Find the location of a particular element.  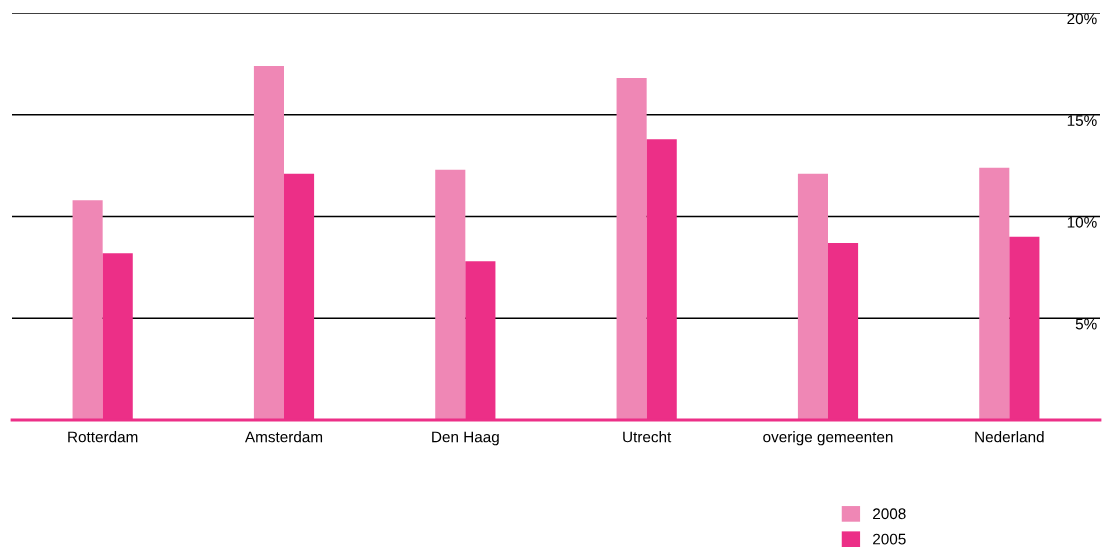

x-tick-label: overige gemeenten is located at coordinates (828, 438).